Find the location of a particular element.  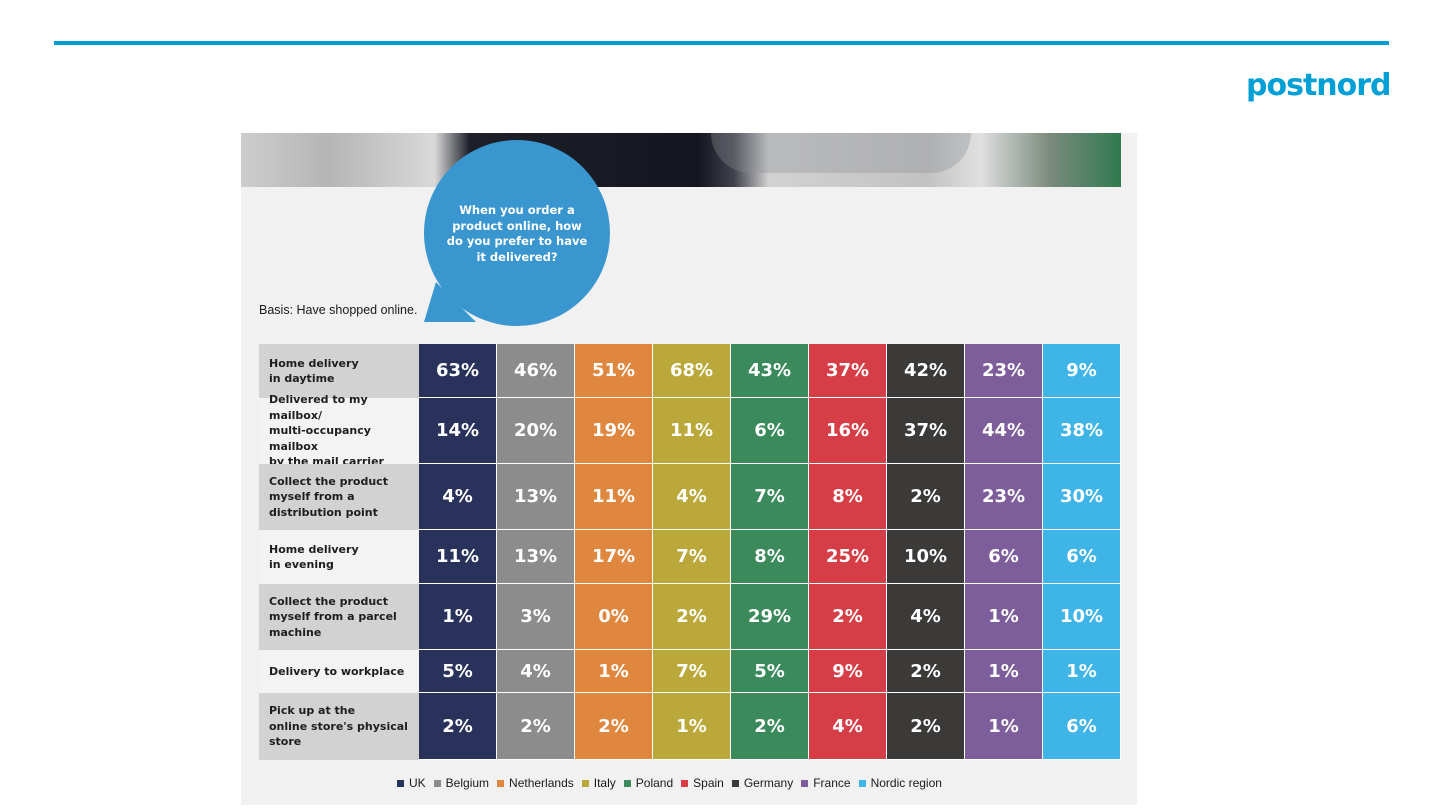

value-cell: 5% is located at coordinates (458, 671).